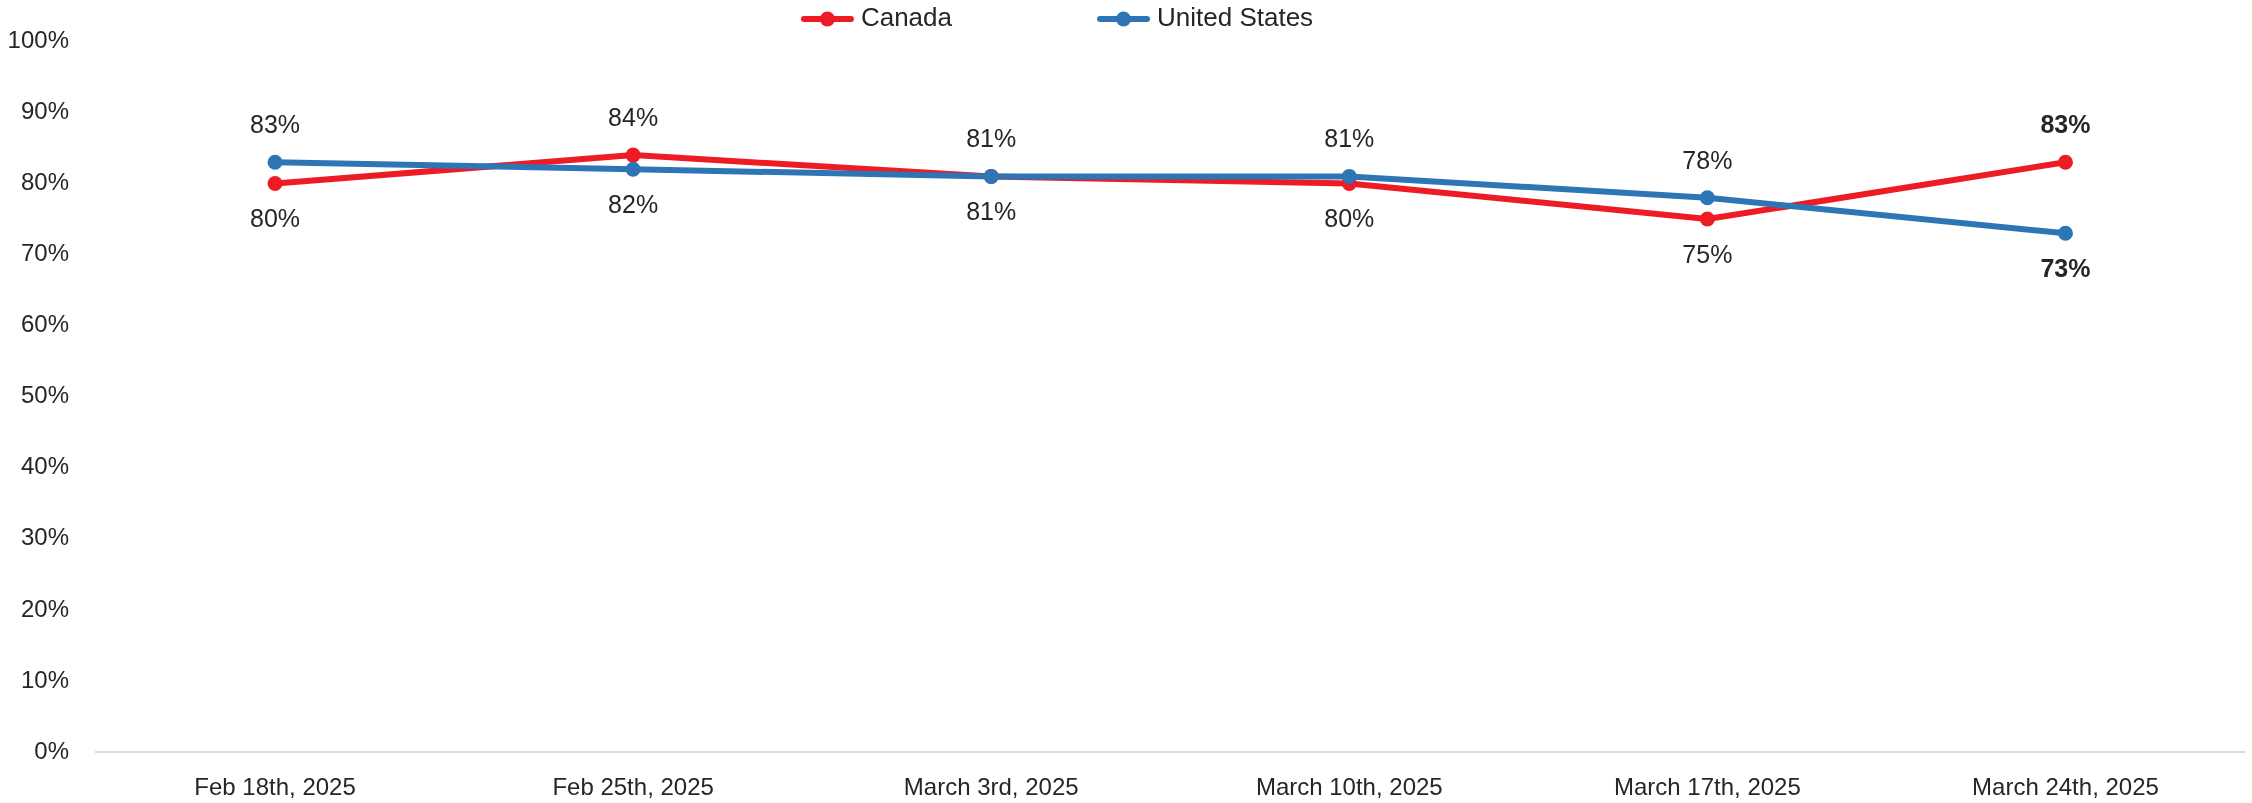 The image size is (2252, 803). Describe the element at coordinates (275, 787) in the screenshot. I see `x-tick-label: Feb 18th, 2025` at that location.